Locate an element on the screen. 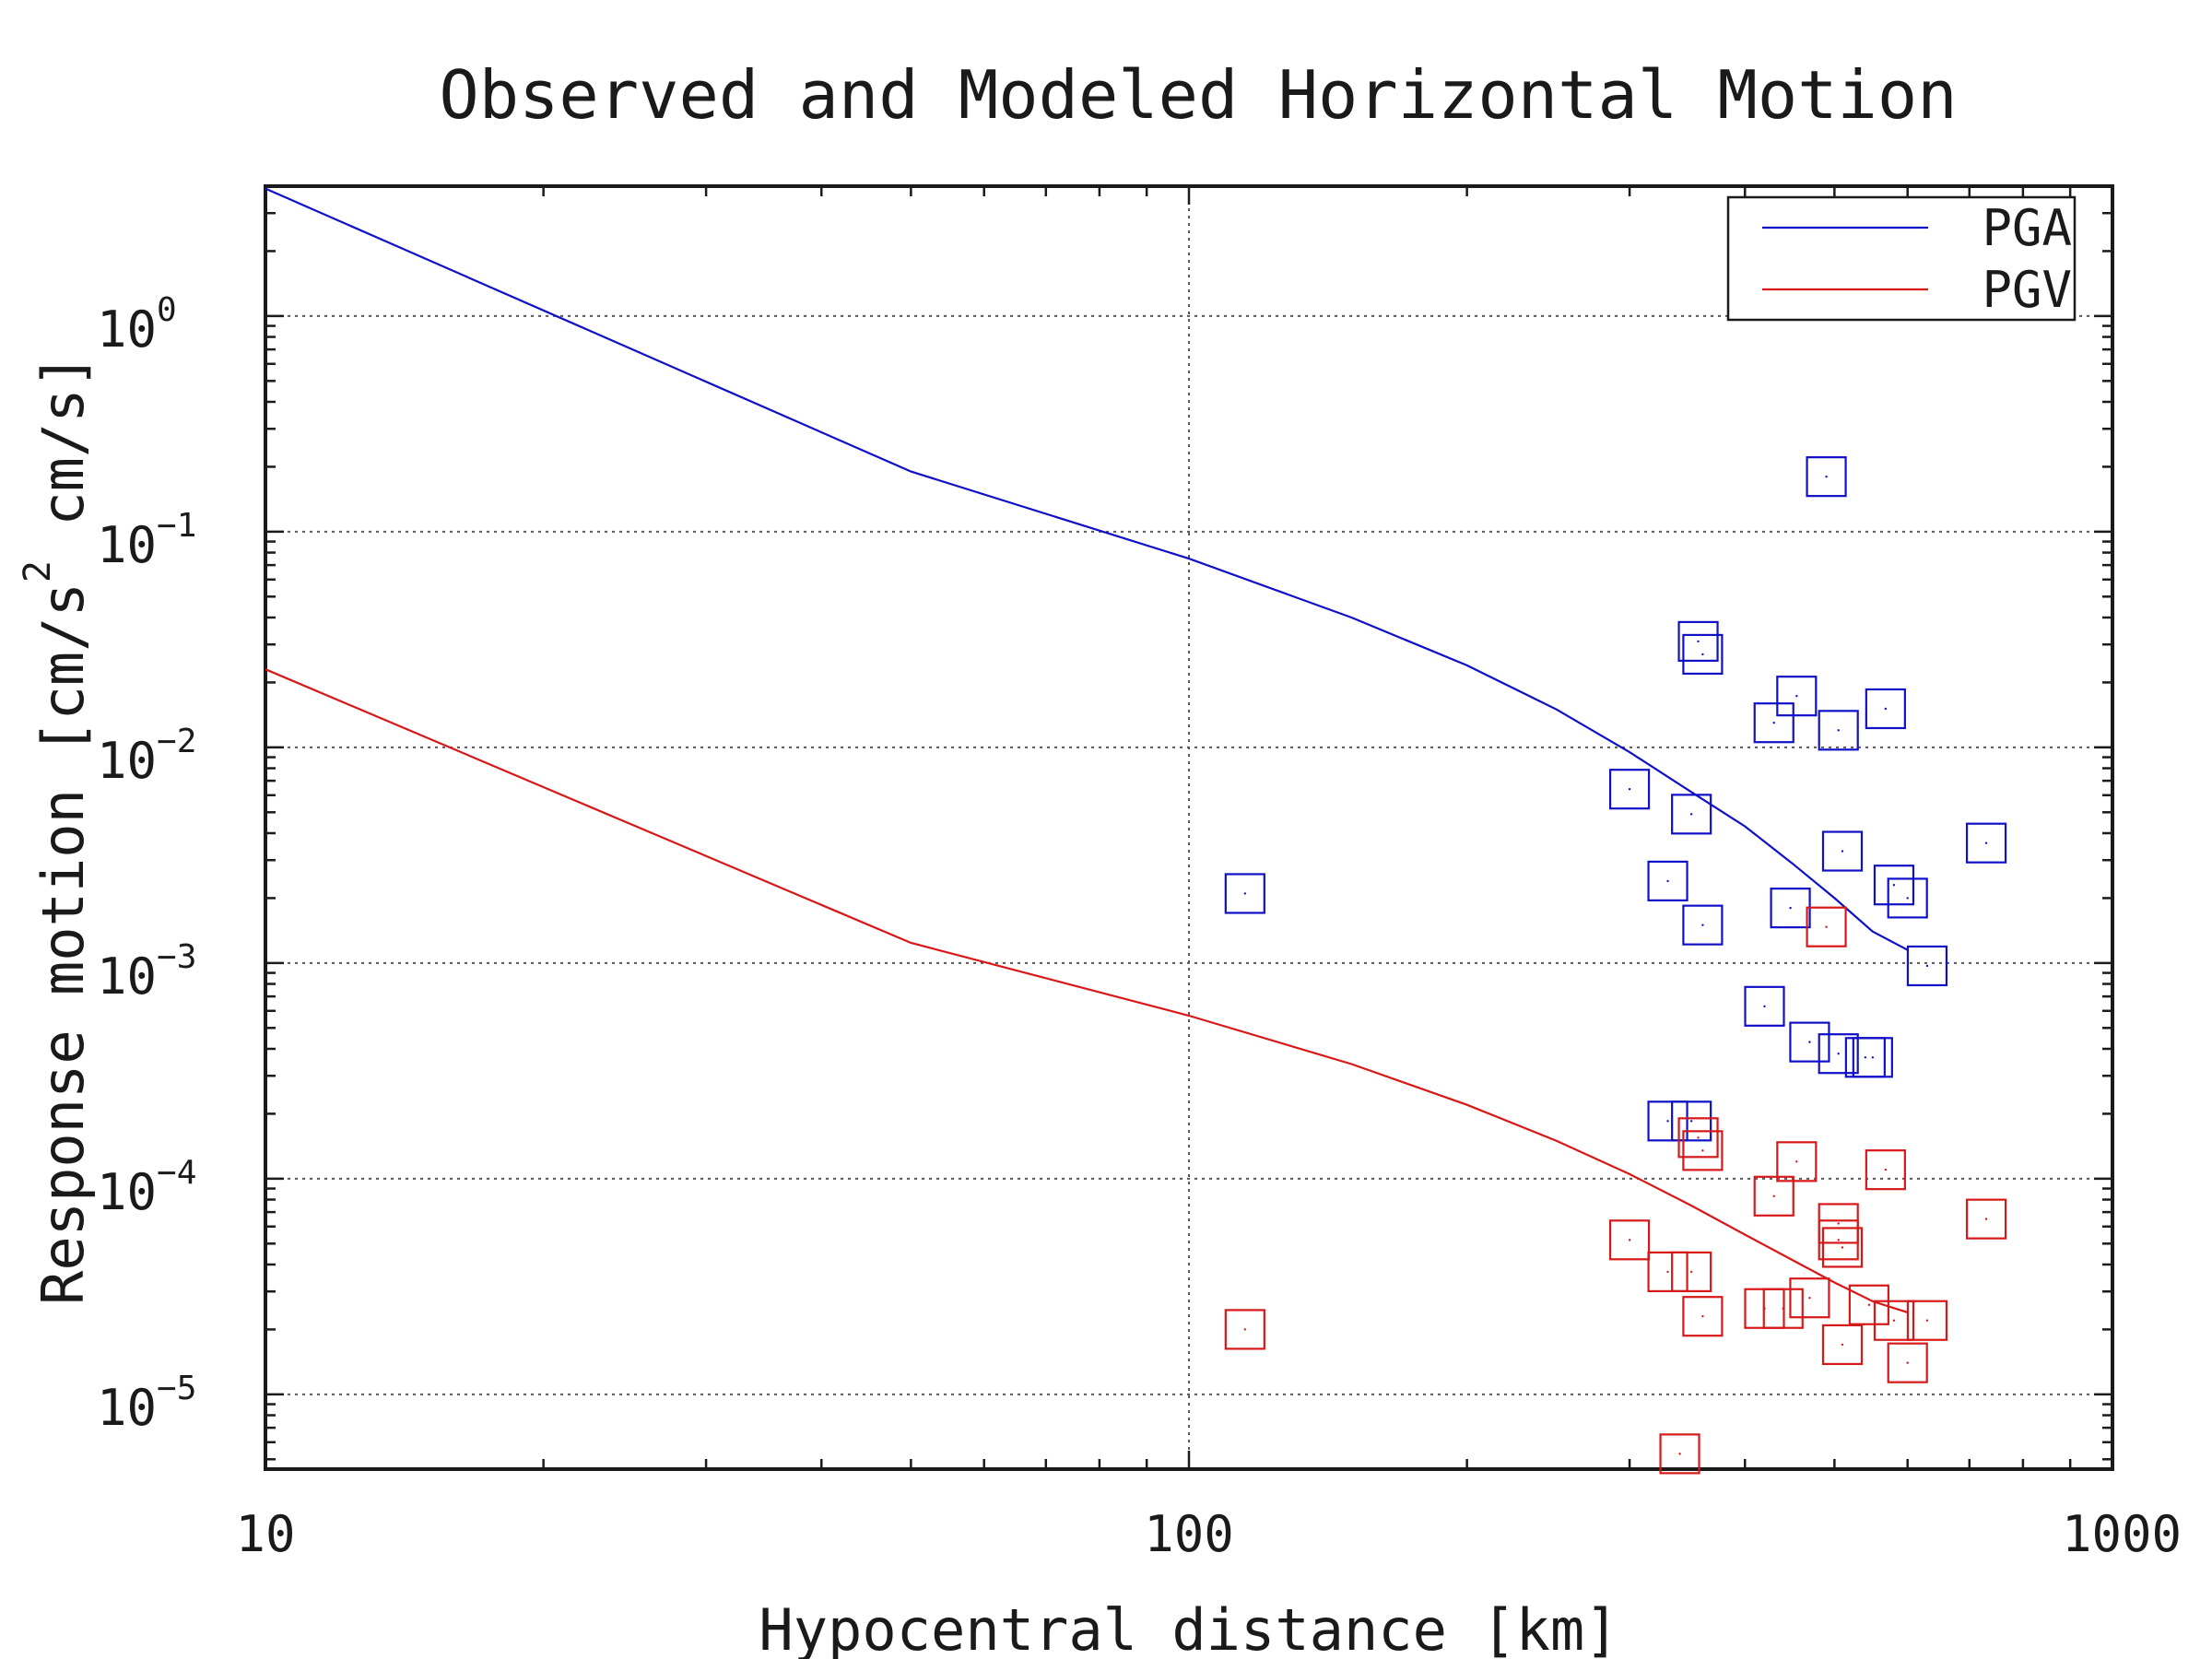  y-tick-exponent: −1 is located at coordinates (176, 526).